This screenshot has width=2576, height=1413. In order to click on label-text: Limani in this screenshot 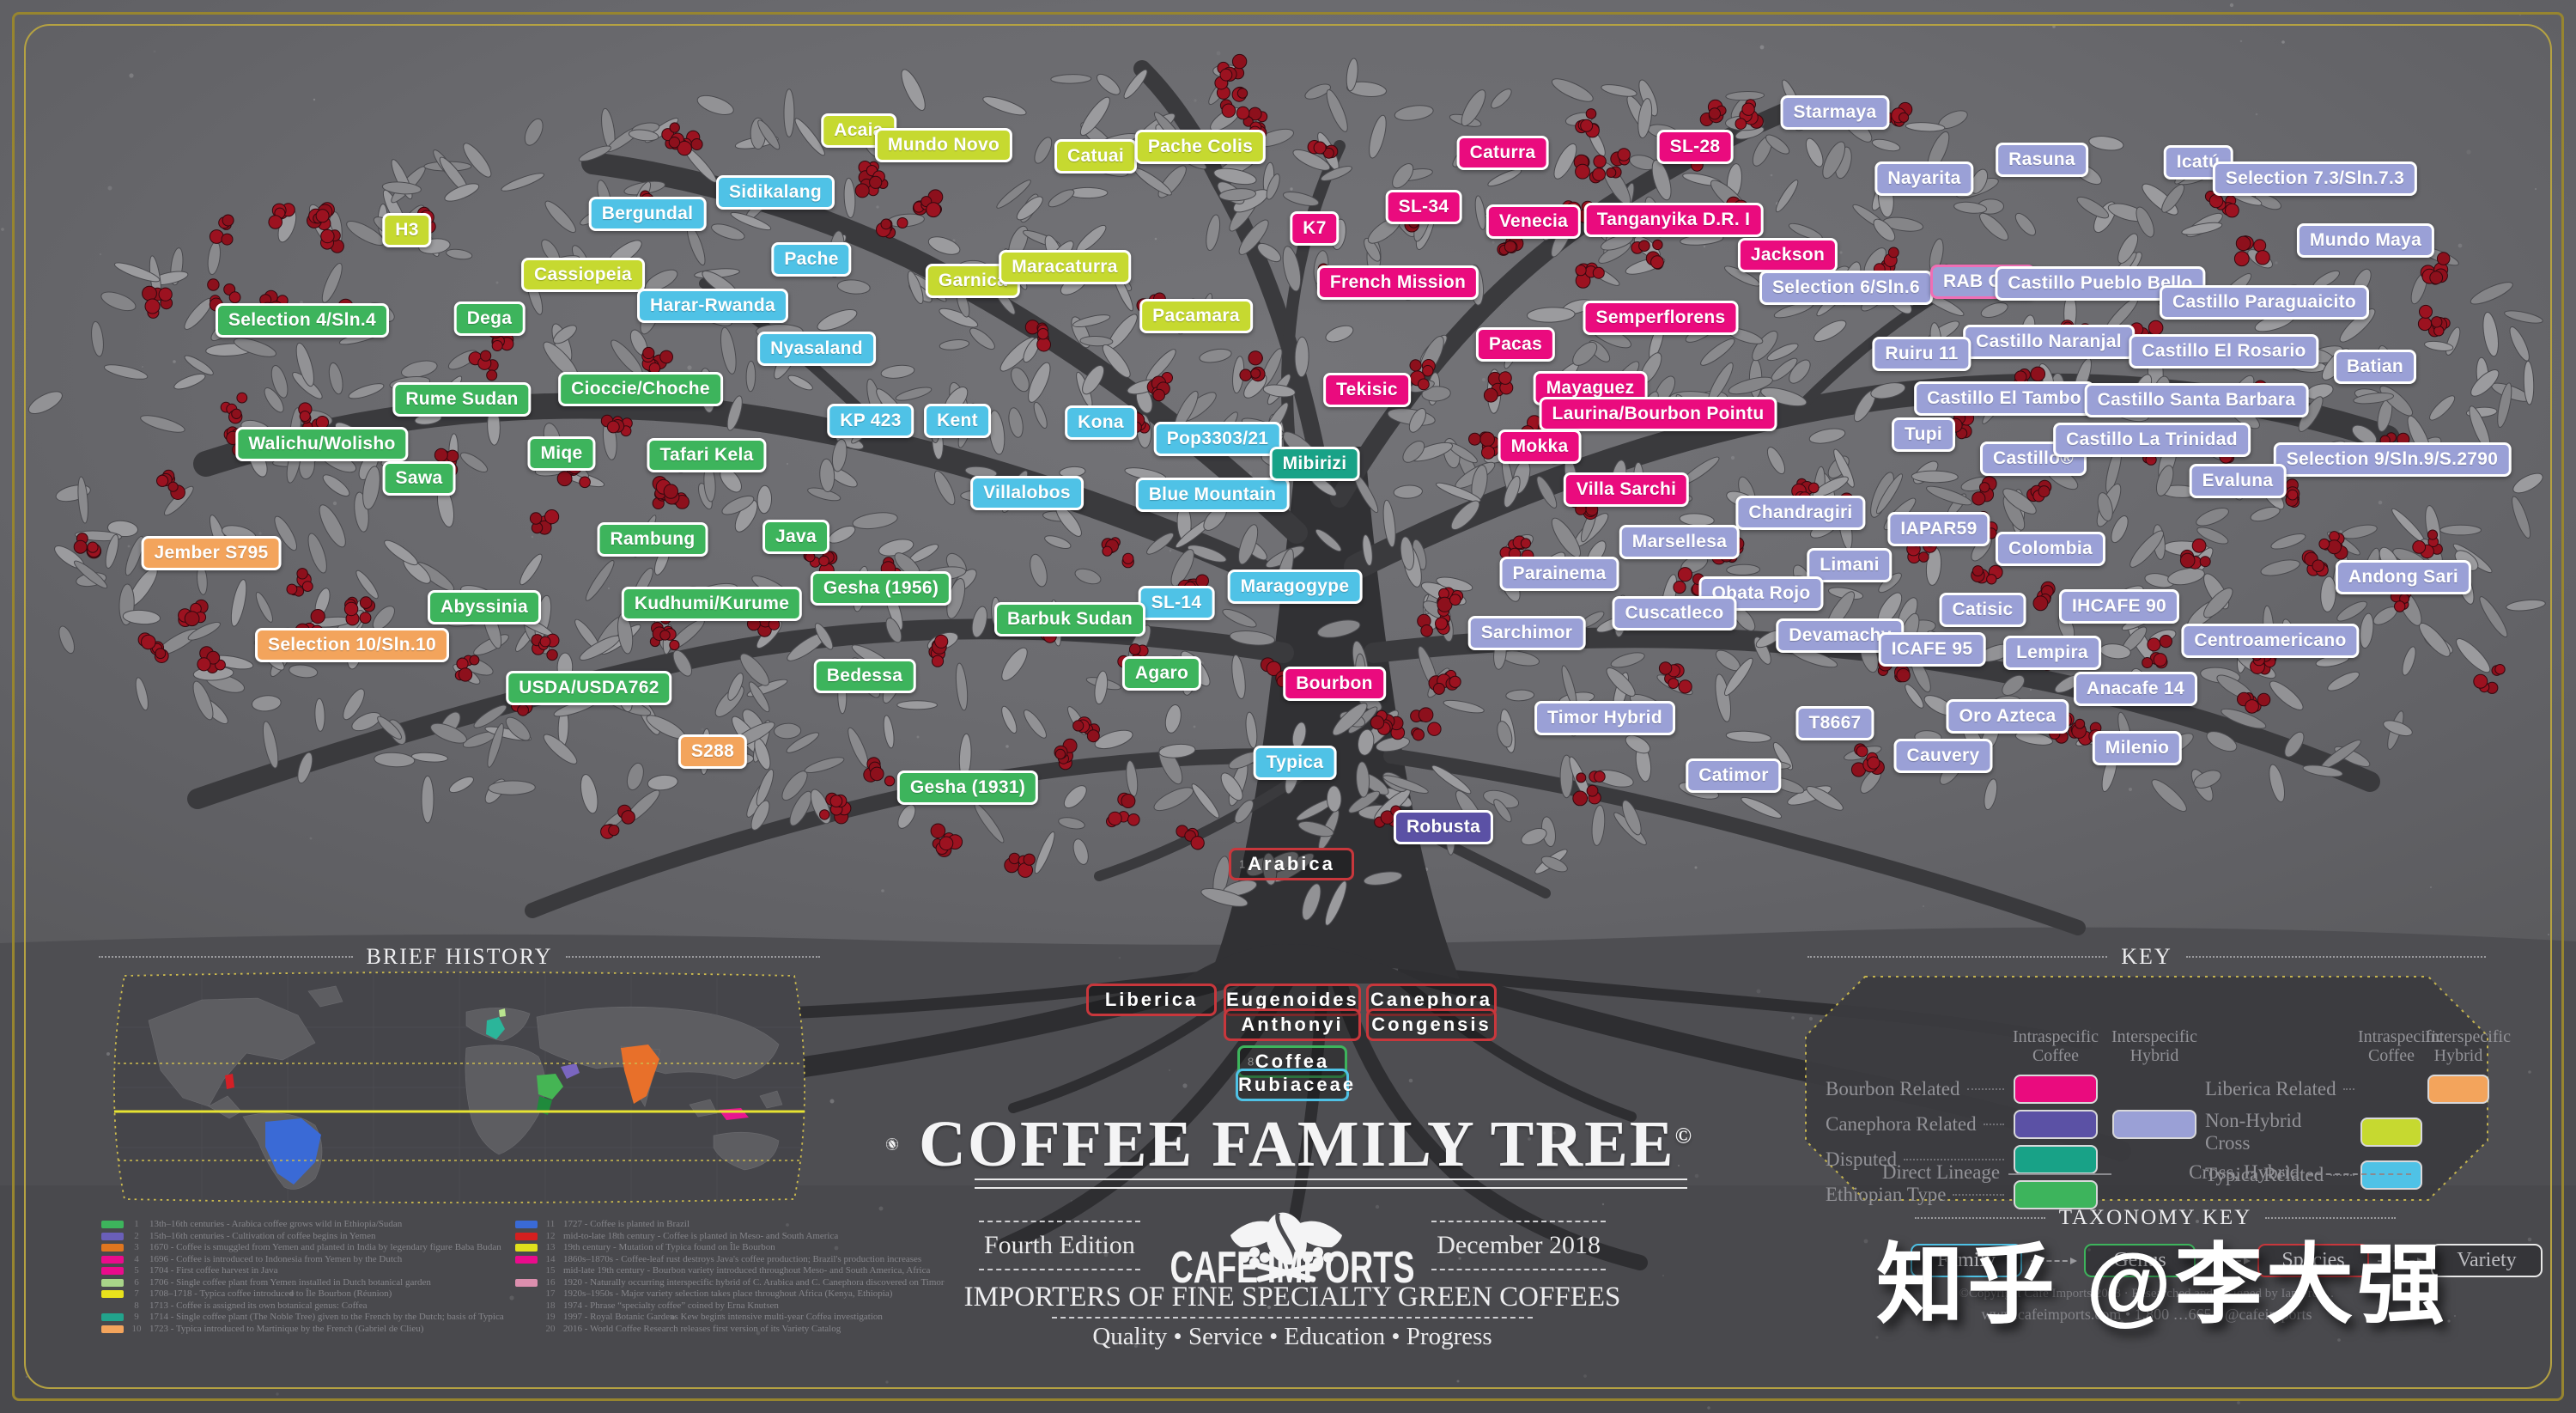, I will do `click(1850, 565)`.